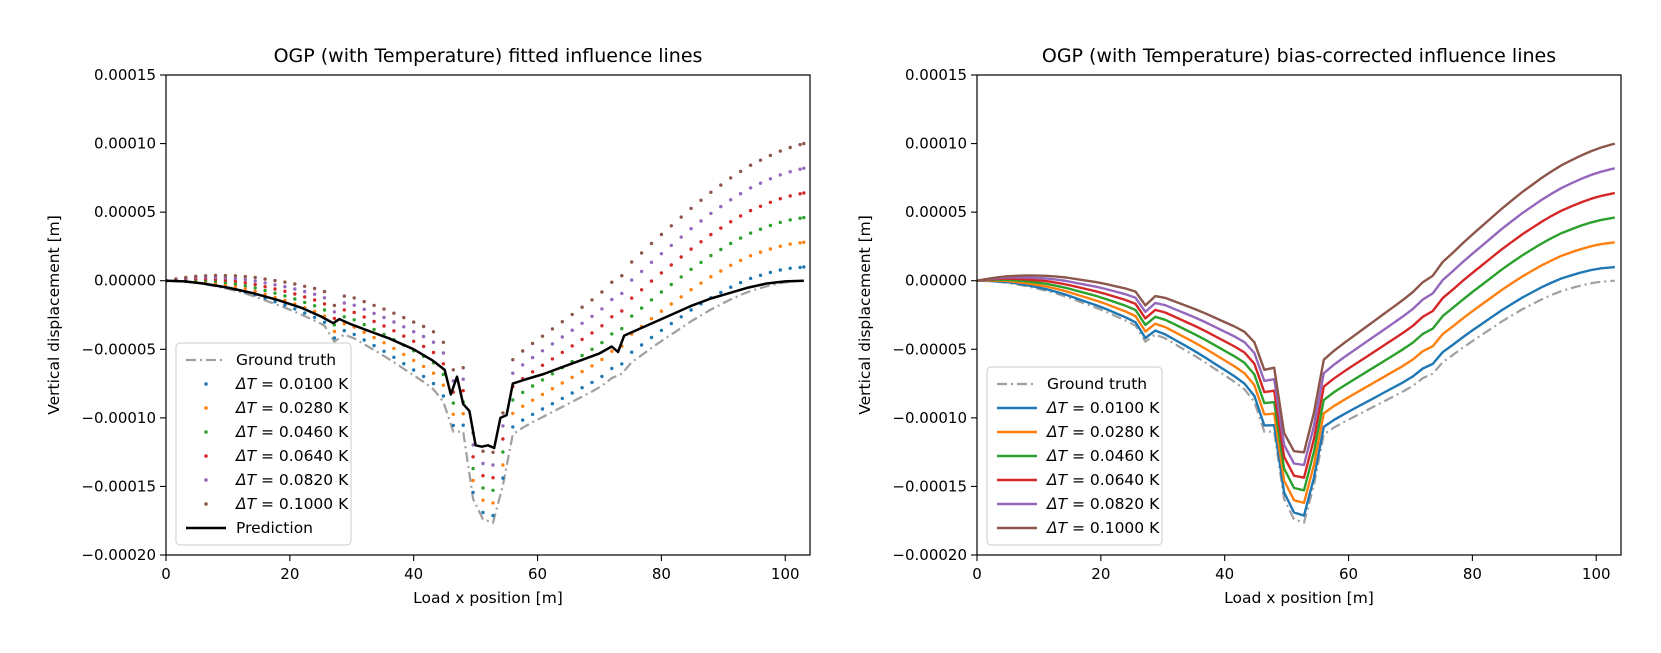  Describe the element at coordinates (118, 349) in the screenshot. I see `y-tick-label: −0.00005` at that location.